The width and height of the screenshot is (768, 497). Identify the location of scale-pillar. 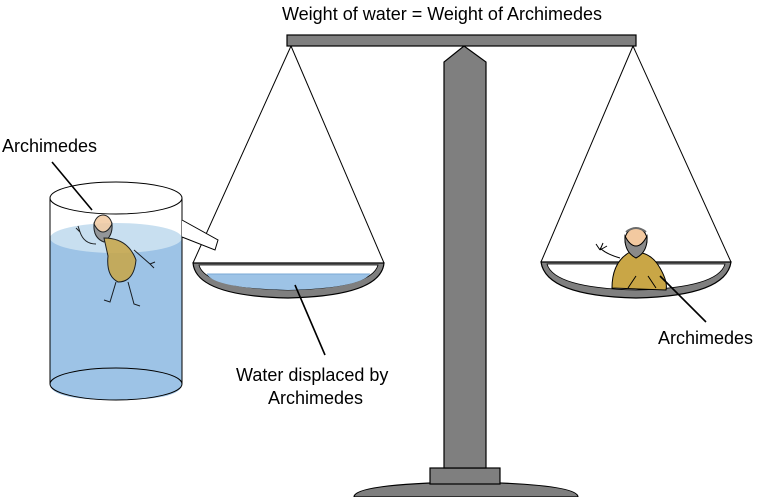
(465, 257).